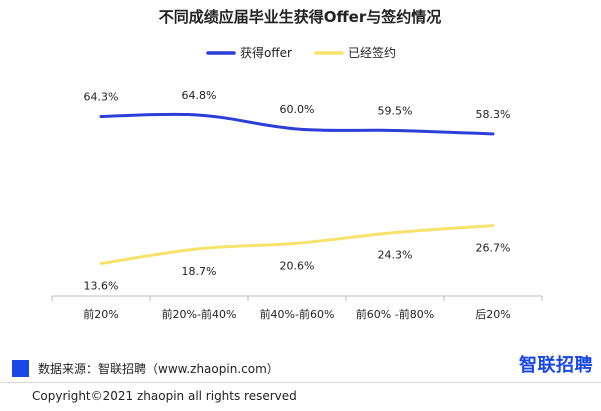 This screenshot has width=601, height=411. I want to click on x-ticks, so click(297, 298).